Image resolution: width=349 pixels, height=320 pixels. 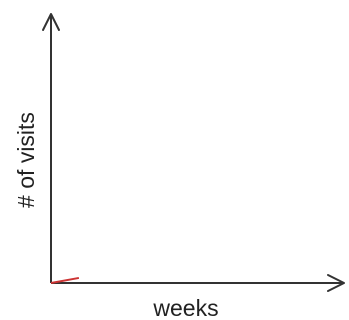 I want to click on x-axis-label: weeks, so click(x=185, y=307).